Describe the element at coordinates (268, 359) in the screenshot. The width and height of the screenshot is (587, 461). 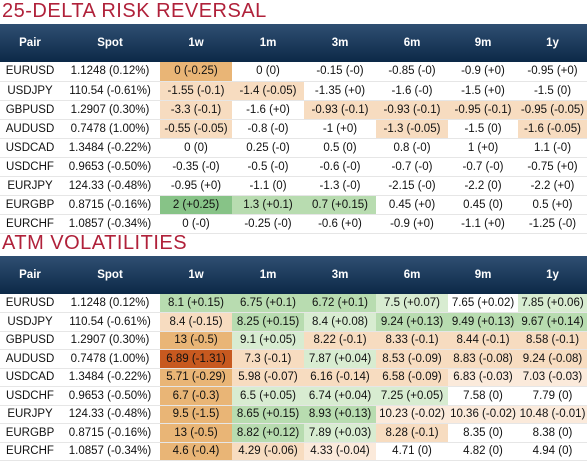
I see `value-cell: 7.3 (-0.1)` at that location.